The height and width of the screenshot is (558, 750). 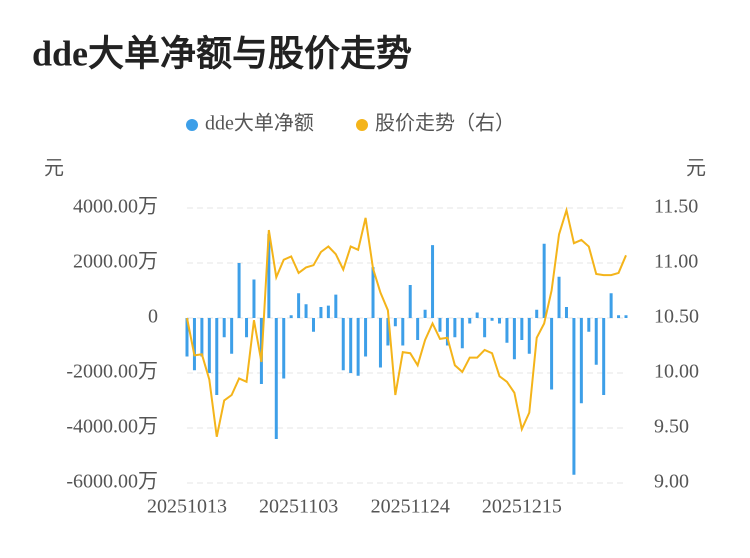 I want to click on chart-title: dde大单净额与股价走势, so click(x=222, y=53).